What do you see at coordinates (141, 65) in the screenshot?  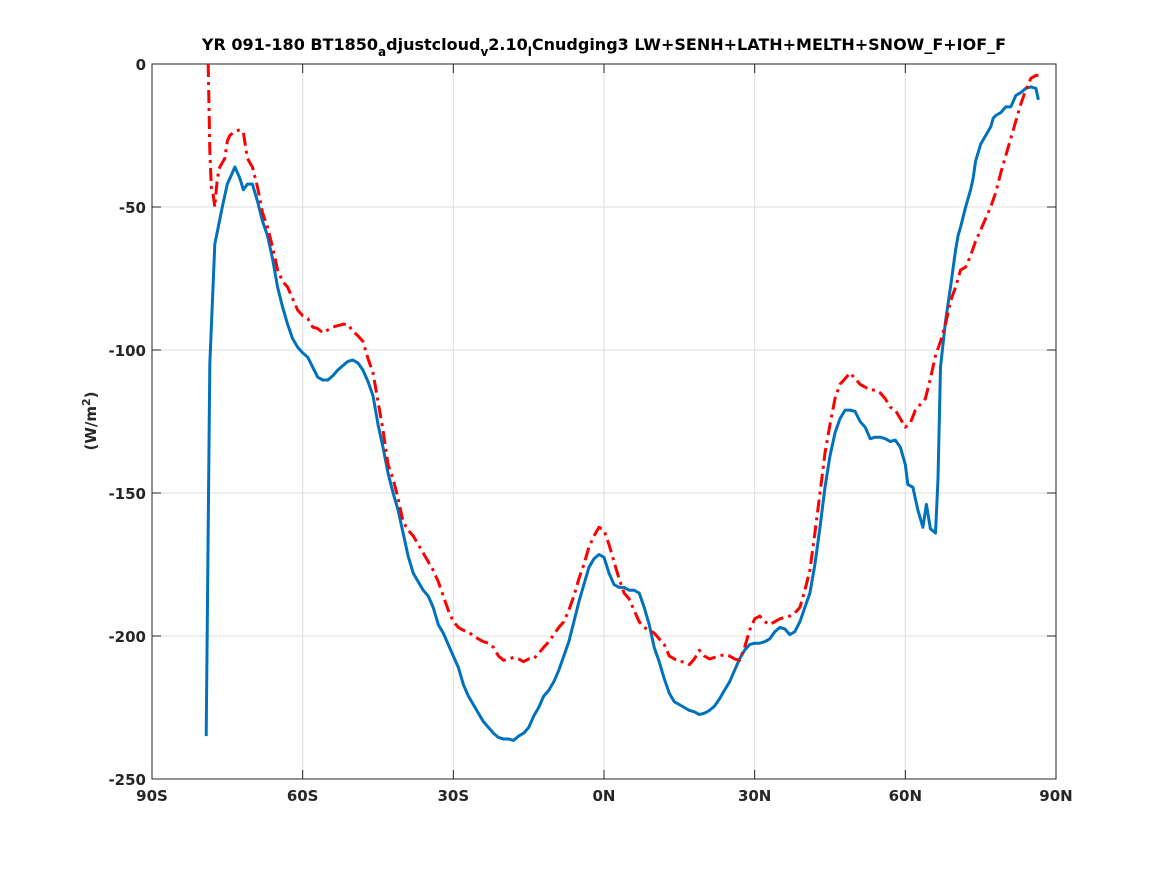 I see `y-tick-label: 0` at bounding box center [141, 65].